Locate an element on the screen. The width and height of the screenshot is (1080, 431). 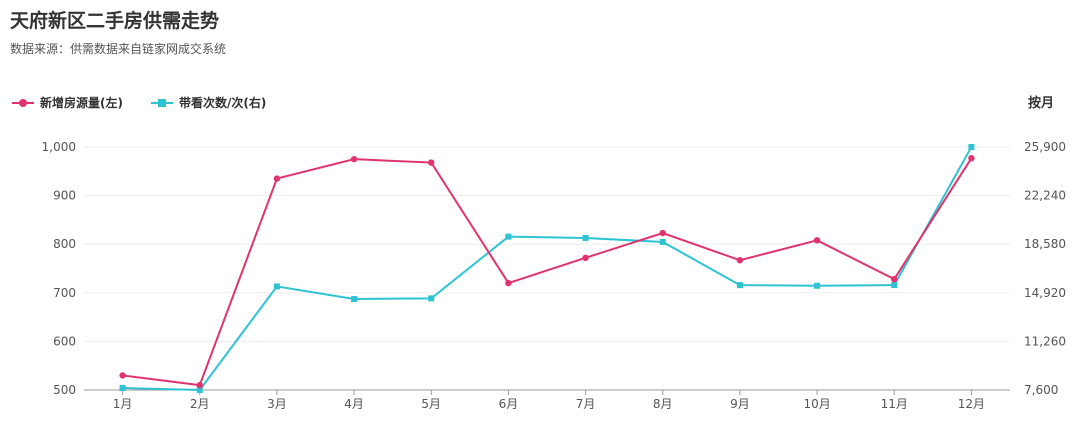
legend-label-new-listings: 新增房源量(左) is located at coordinates (81, 103).